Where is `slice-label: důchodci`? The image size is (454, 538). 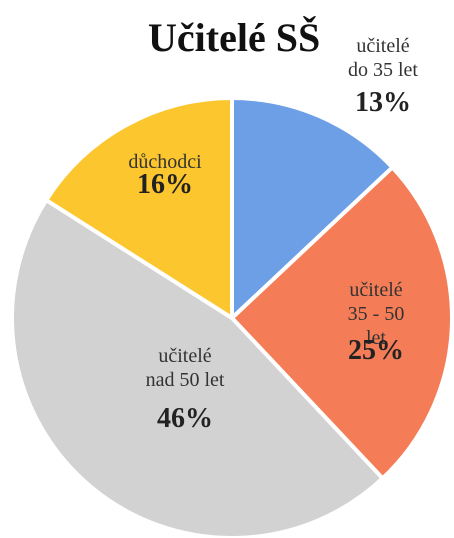 slice-label: důchodci is located at coordinates (165, 162).